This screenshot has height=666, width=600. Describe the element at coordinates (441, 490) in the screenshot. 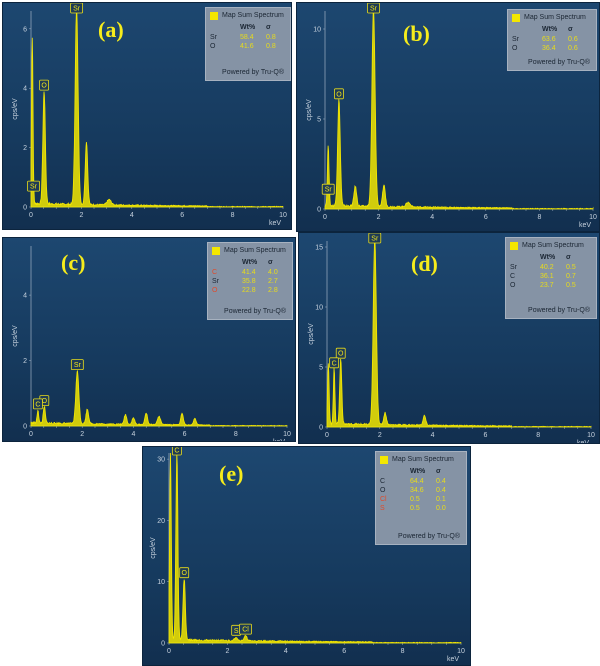

I see `legend-sigma-value: 0.4` at that location.